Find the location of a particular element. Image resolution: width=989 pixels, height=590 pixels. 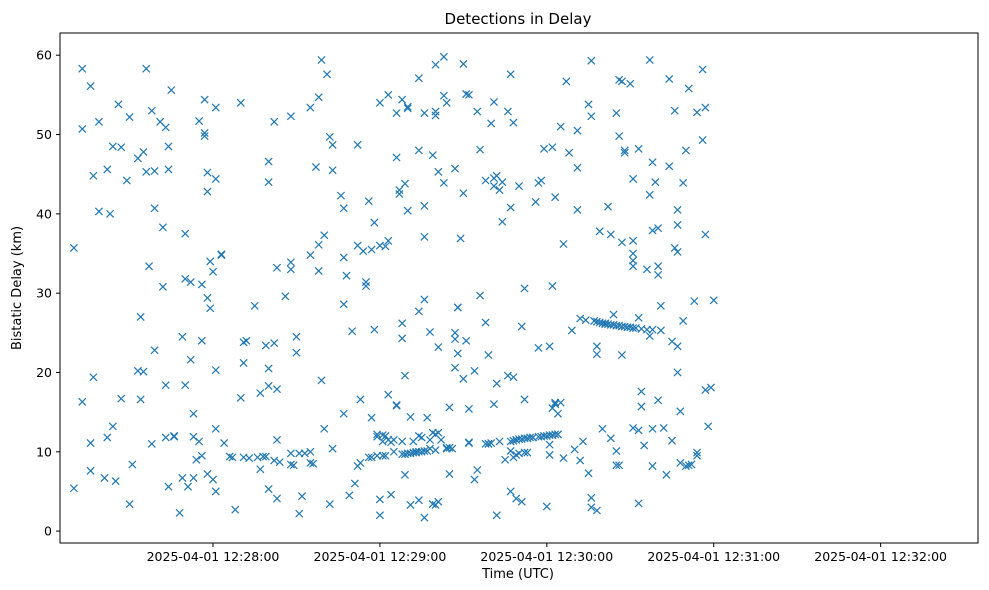

y-axis-ticks: 0 10 20 30 40 50 60 is located at coordinates (48, 293).